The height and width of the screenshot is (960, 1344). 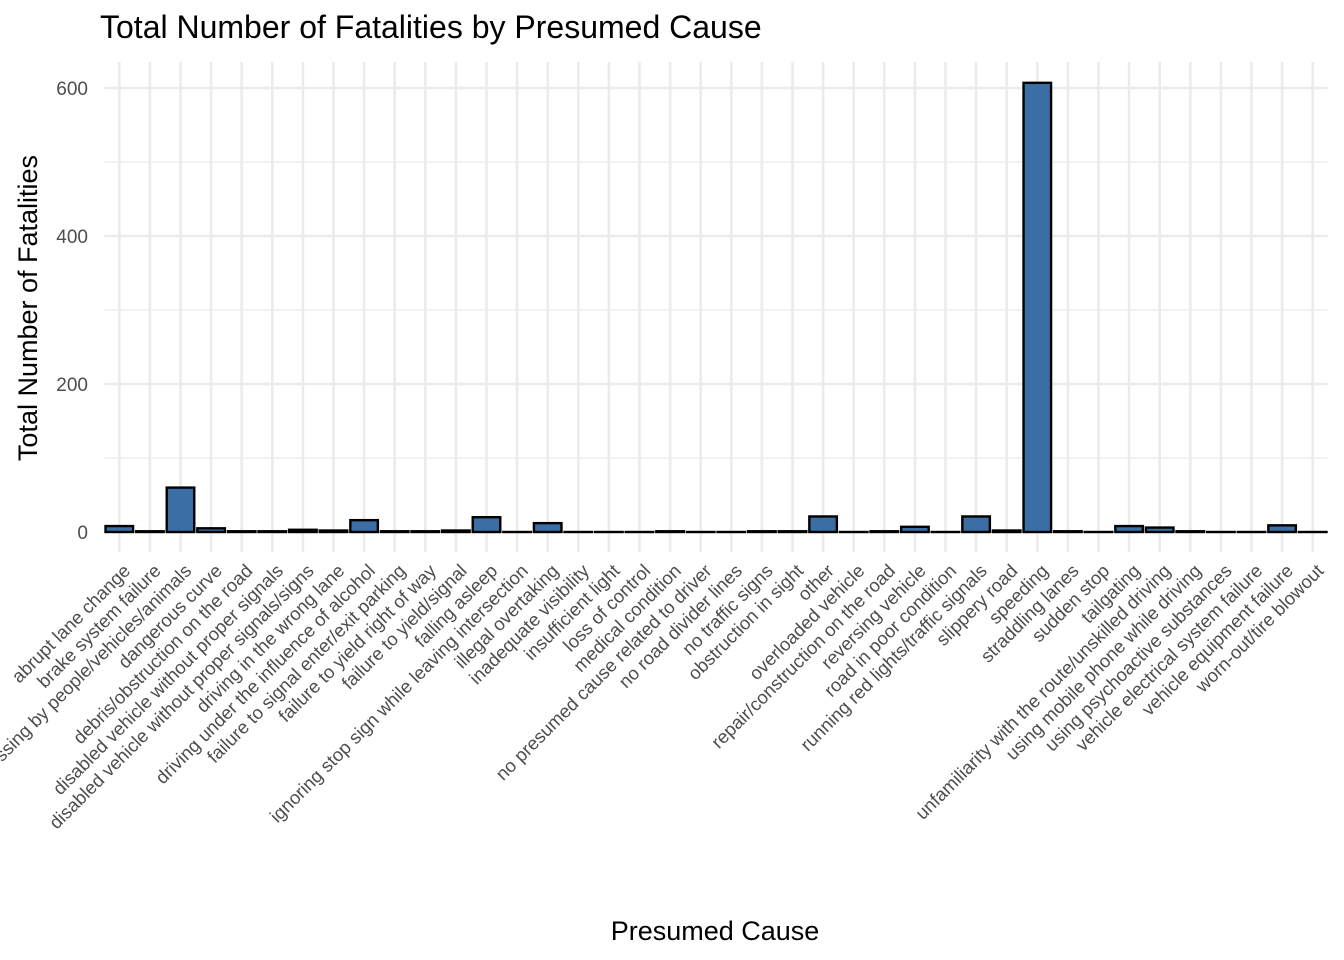 What do you see at coordinates (72, 311) in the screenshot?
I see `y-axis-ticks: 0 200 400 600` at bounding box center [72, 311].